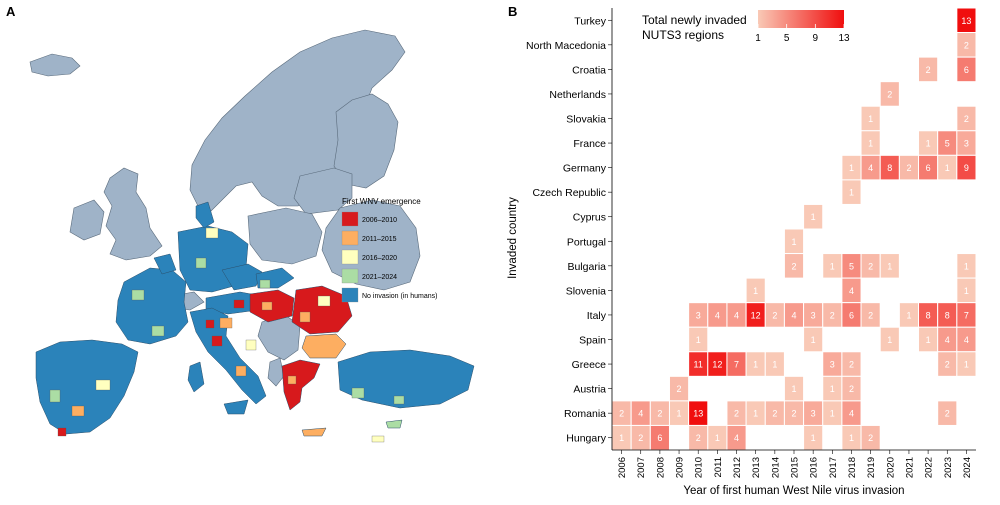 This screenshot has width=1000, height=505. What do you see at coordinates (694, 20) in the screenshot?
I see `color-legend-title: Total newly invaded` at bounding box center [694, 20].